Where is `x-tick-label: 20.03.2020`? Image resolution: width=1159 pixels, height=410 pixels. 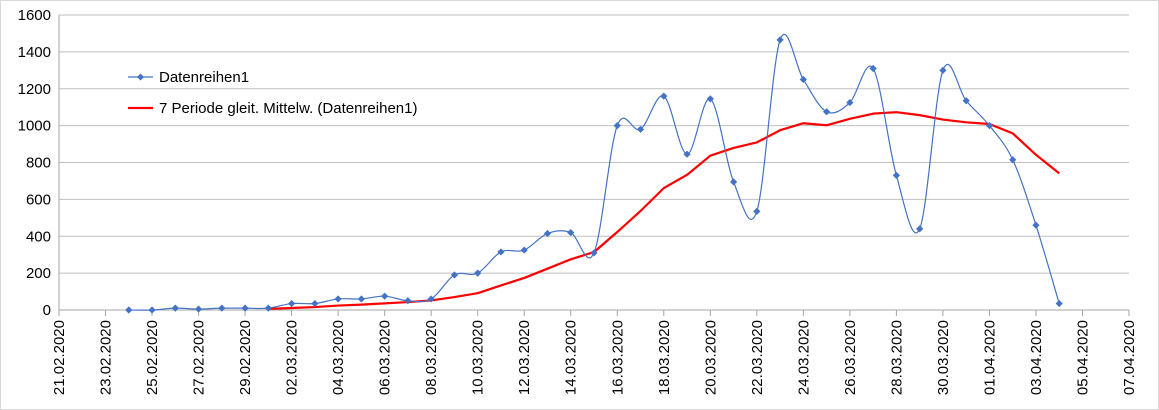
x-tick-label: 20.03.2020 is located at coordinates (710, 357).